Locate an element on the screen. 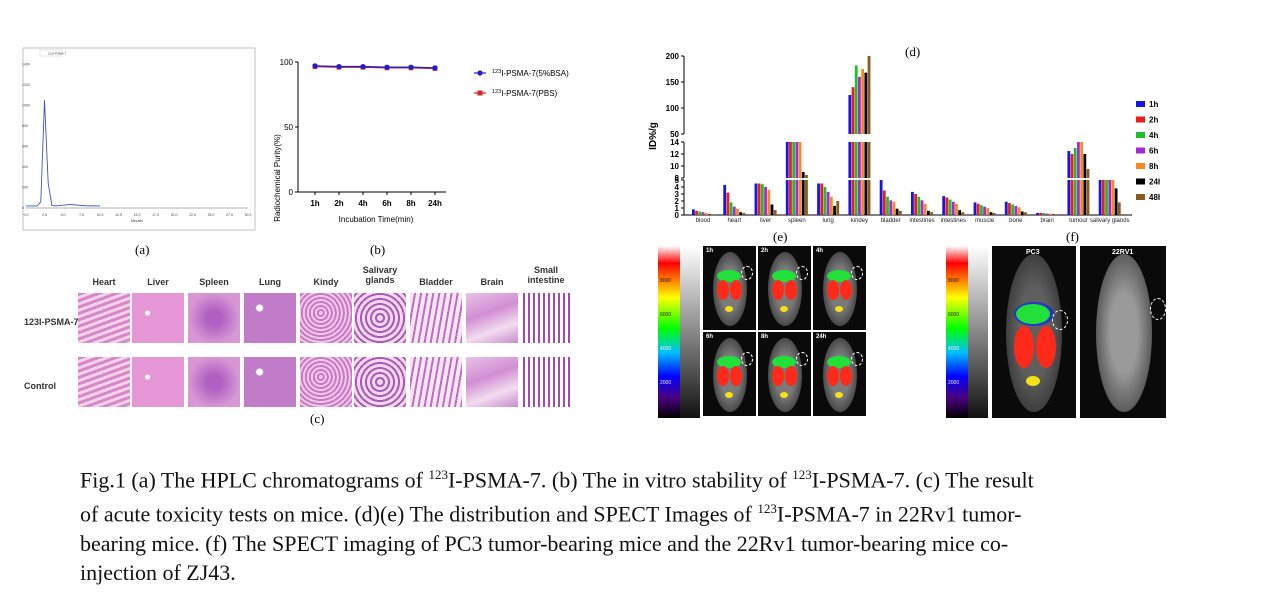 This screenshot has width=1280, height=595. spect-e-time-label: 4h is located at coordinates (820, 251).